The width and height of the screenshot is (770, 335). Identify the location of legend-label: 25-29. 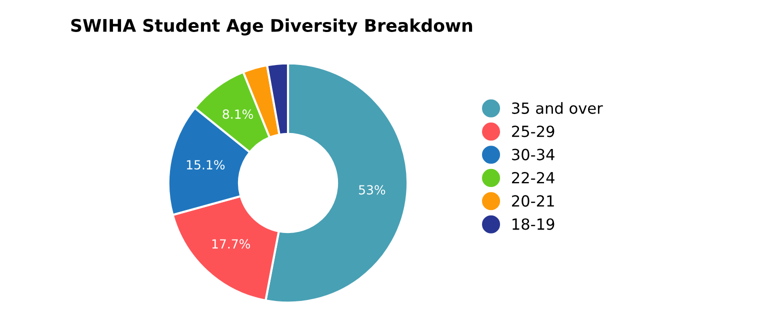
(533, 132).